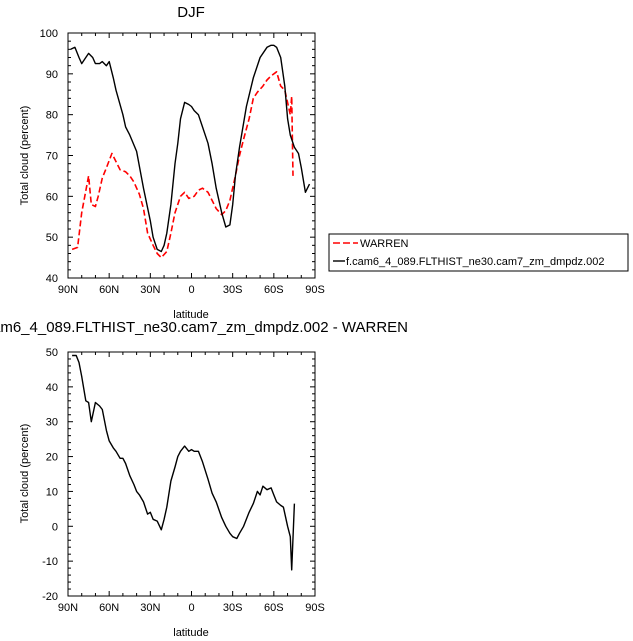 The width and height of the screenshot is (633, 641). Describe the element at coordinates (50, 597) in the screenshot. I see `y-tick-label: -20` at that location.